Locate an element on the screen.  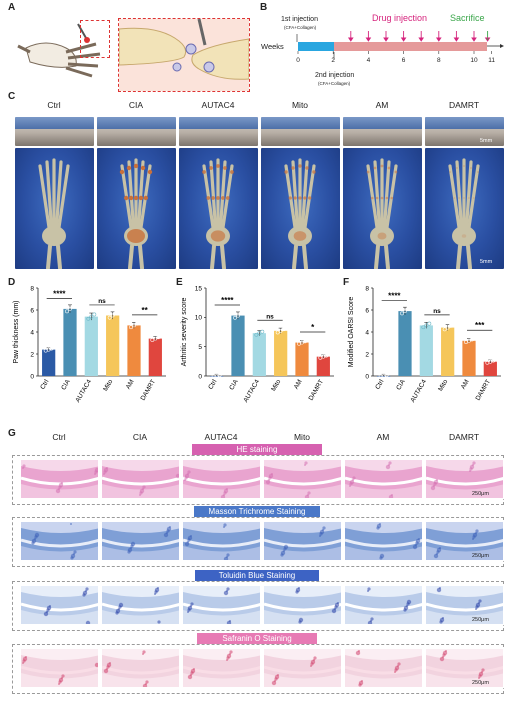
sacrifice-label: Sacrifice is located at coordinates (467, 18).